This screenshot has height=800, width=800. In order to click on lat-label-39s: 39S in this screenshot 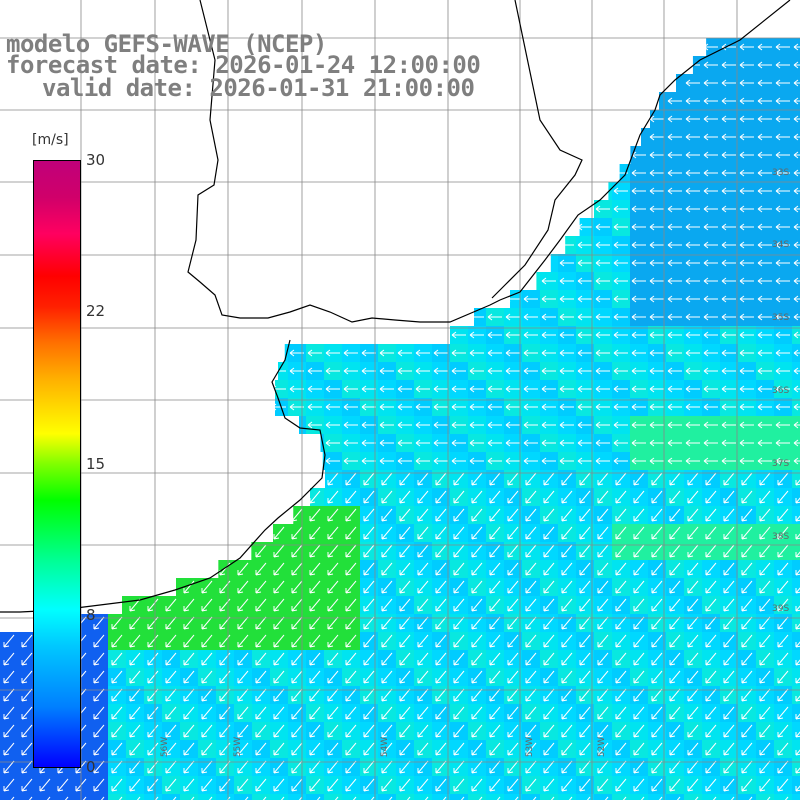, I will do `click(781, 609)`.